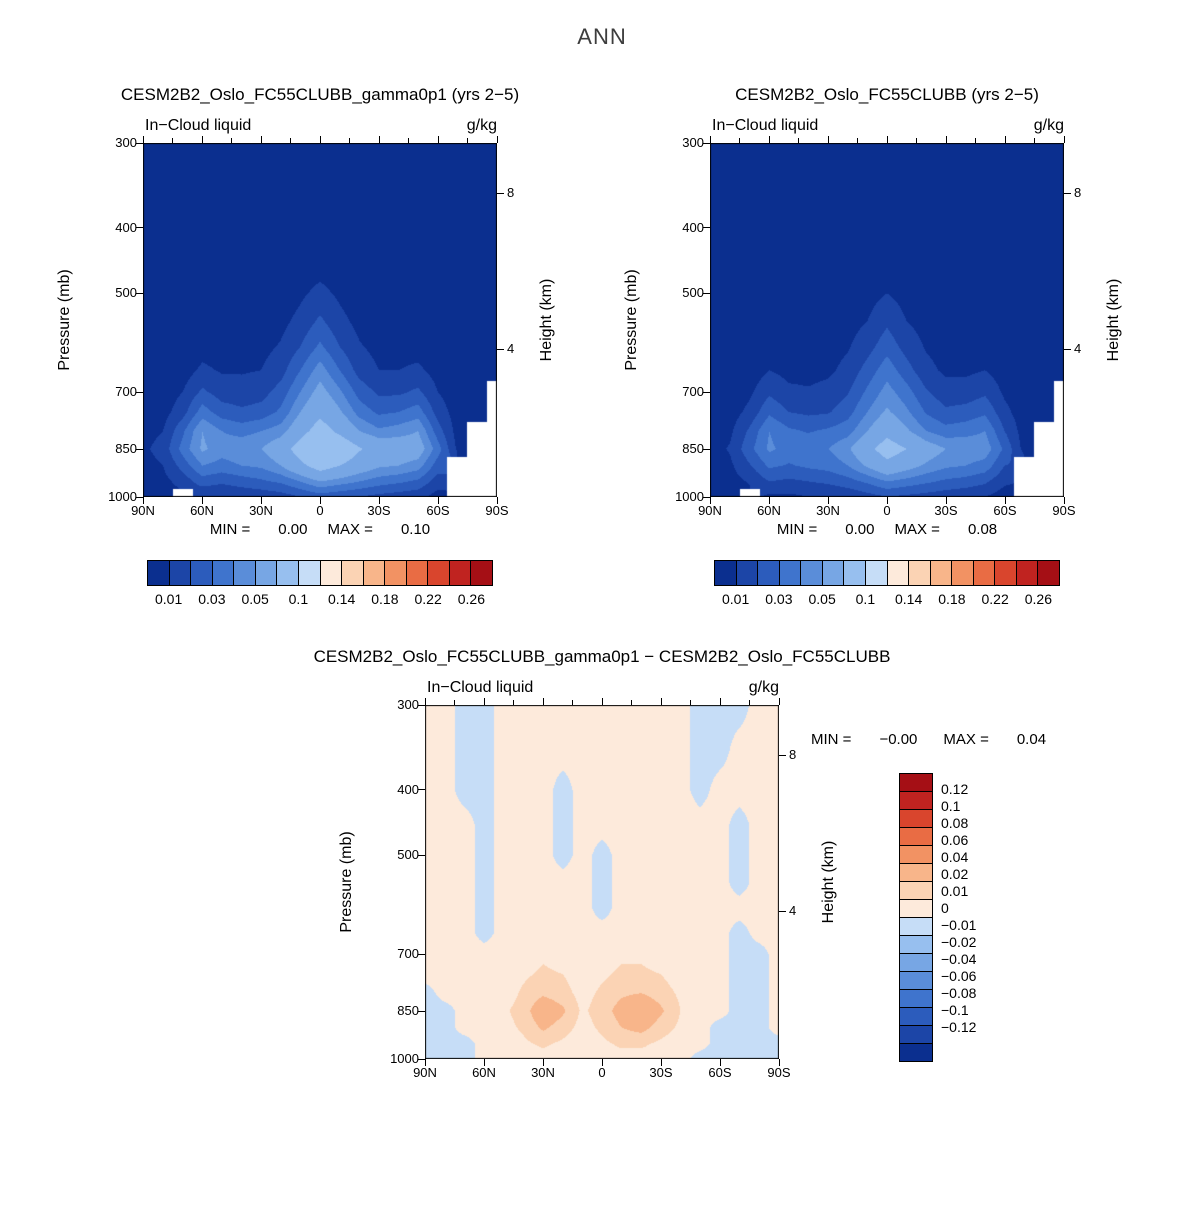  Describe the element at coordinates (793, 911) in the screenshot. I see `height-tick-label: 4` at that location.